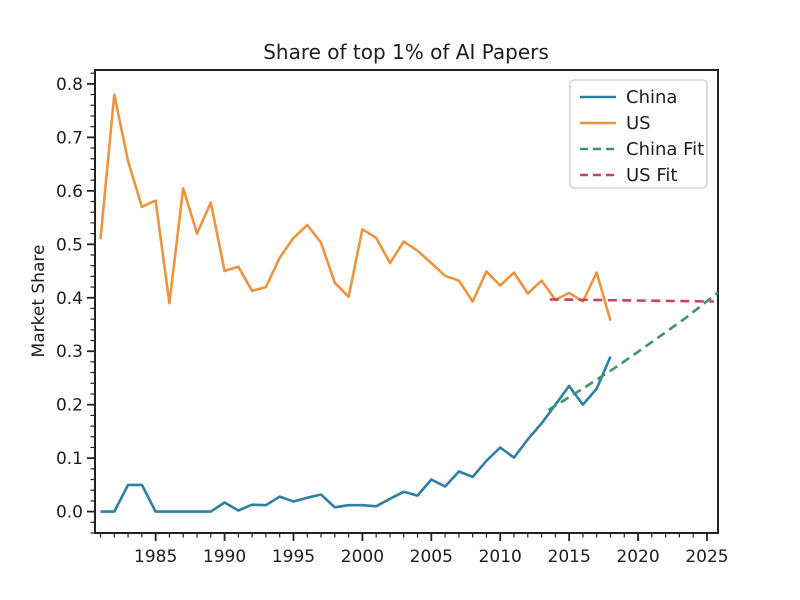 This screenshot has width=800, height=600. What do you see at coordinates (69, 352) in the screenshot?
I see `y-tick-label: 0.3` at bounding box center [69, 352].